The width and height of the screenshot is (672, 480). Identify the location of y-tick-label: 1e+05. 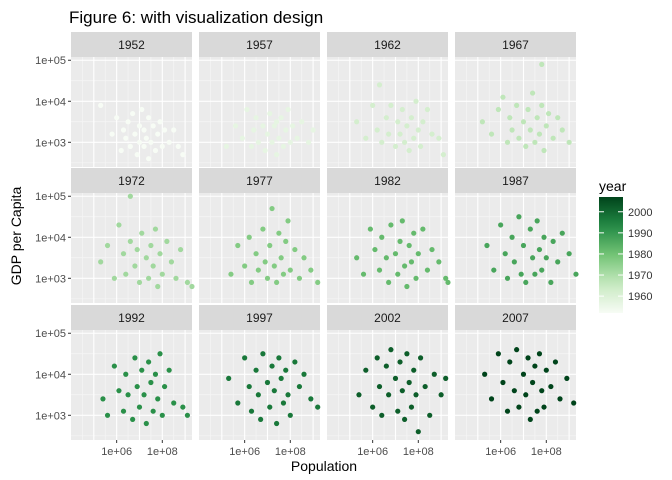
(50, 334).